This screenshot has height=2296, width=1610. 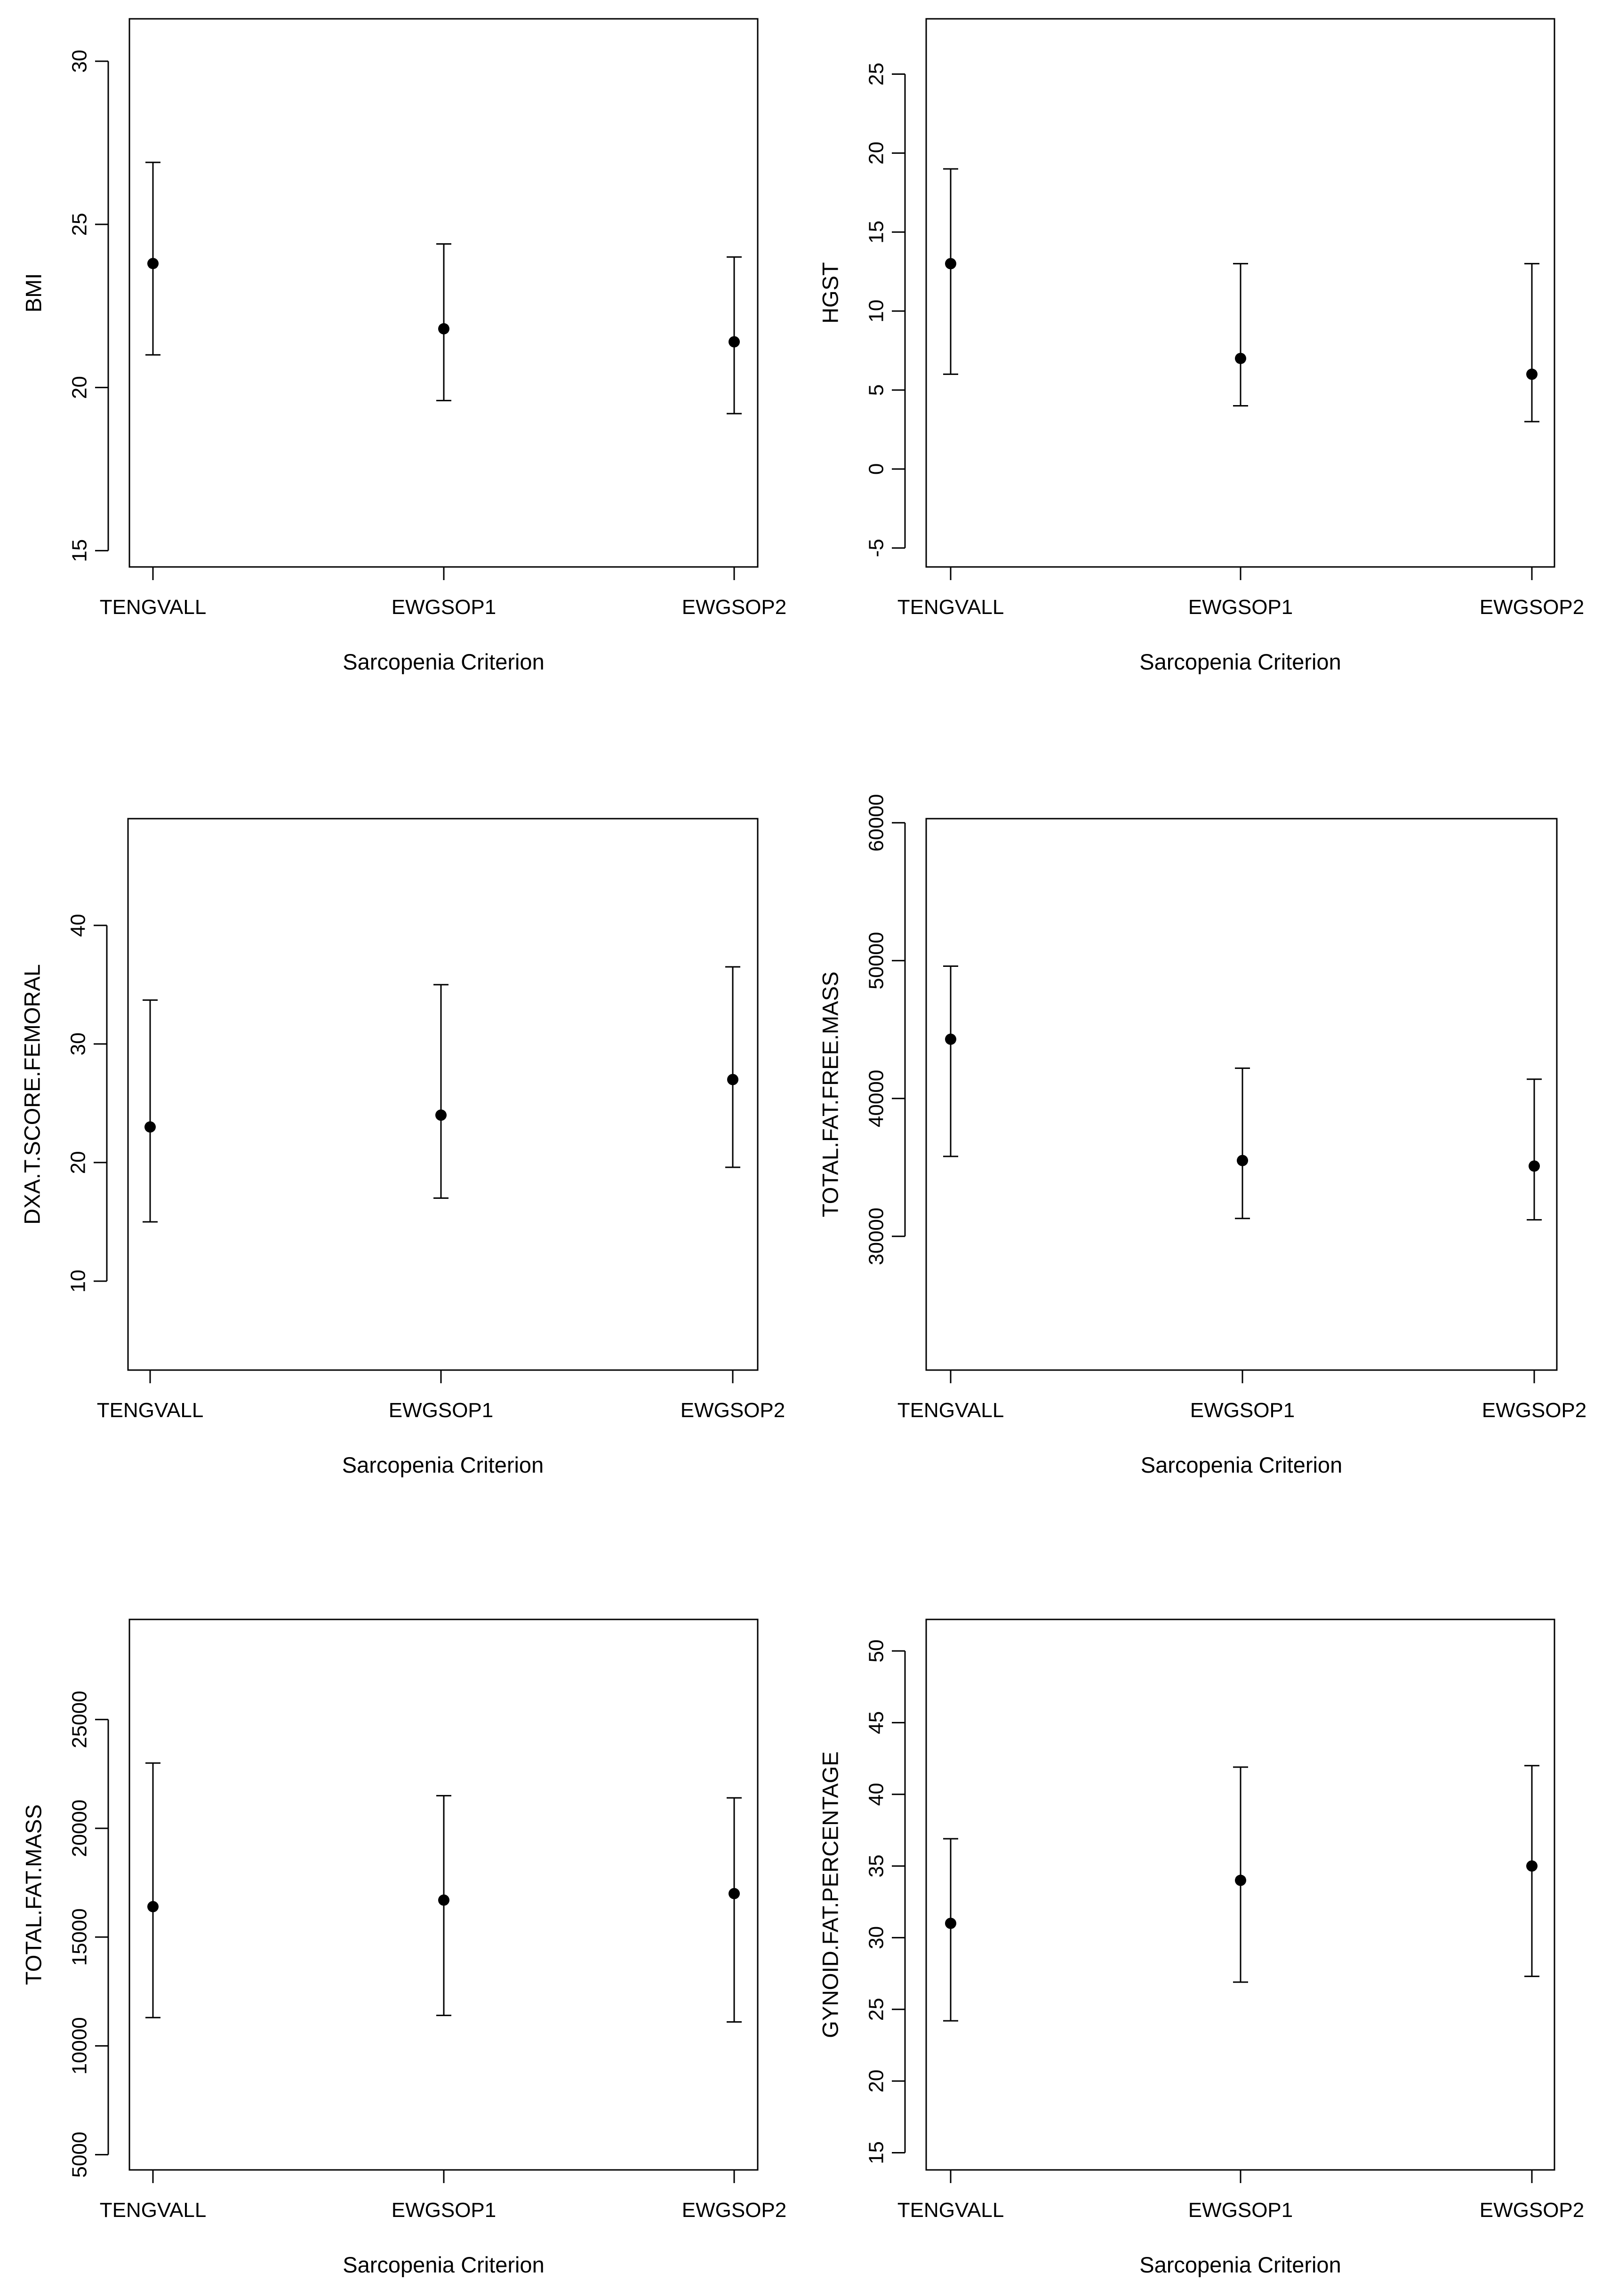 I want to click on y-tick-label: 10000, so click(x=79, y=2045).